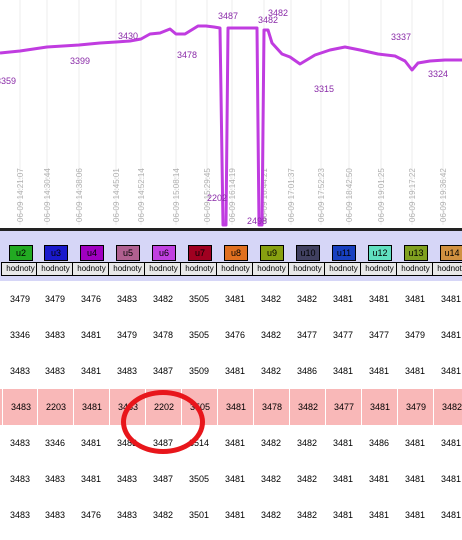 The height and width of the screenshot is (540, 462). What do you see at coordinates (92, 253) in the screenshot?
I see `sensor-label: u4` at bounding box center [92, 253].